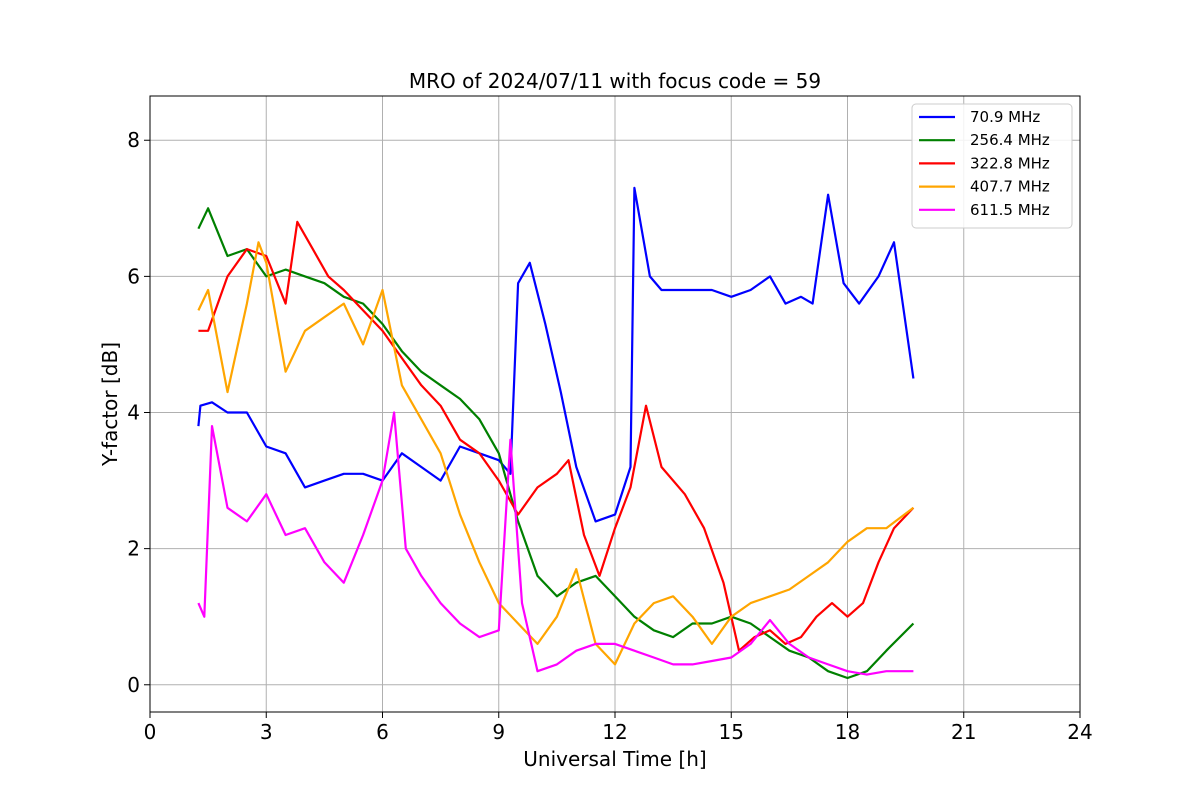  I want to click on x-tick-label: 15, so click(731, 732).